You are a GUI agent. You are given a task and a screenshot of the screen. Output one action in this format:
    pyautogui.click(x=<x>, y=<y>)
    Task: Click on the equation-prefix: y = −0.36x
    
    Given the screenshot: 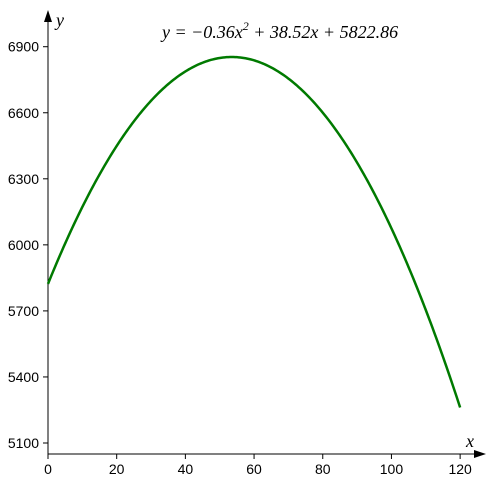 What is the action you would take?
    pyautogui.click(x=201, y=32)
    